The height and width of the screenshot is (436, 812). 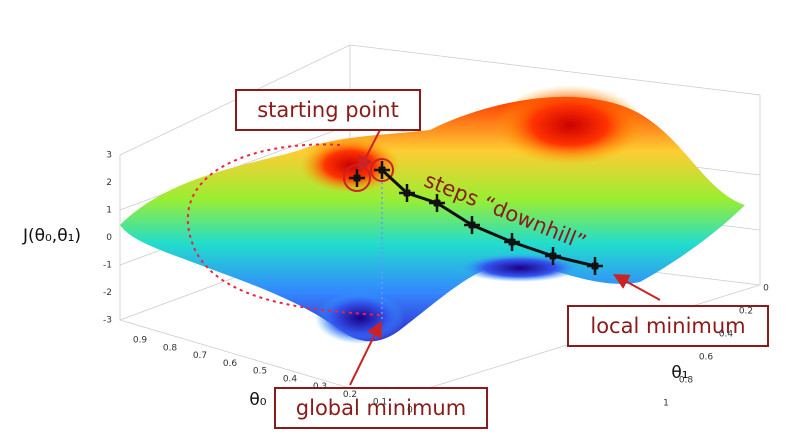 I want to click on annotation: local minimum, so click(x=667, y=326).